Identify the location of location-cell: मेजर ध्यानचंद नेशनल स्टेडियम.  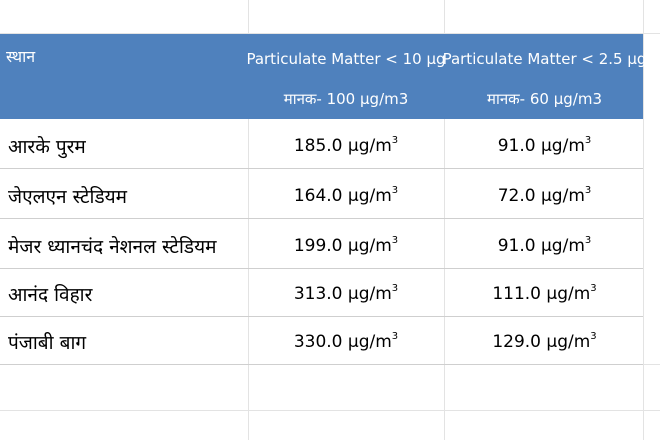
(112, 247).